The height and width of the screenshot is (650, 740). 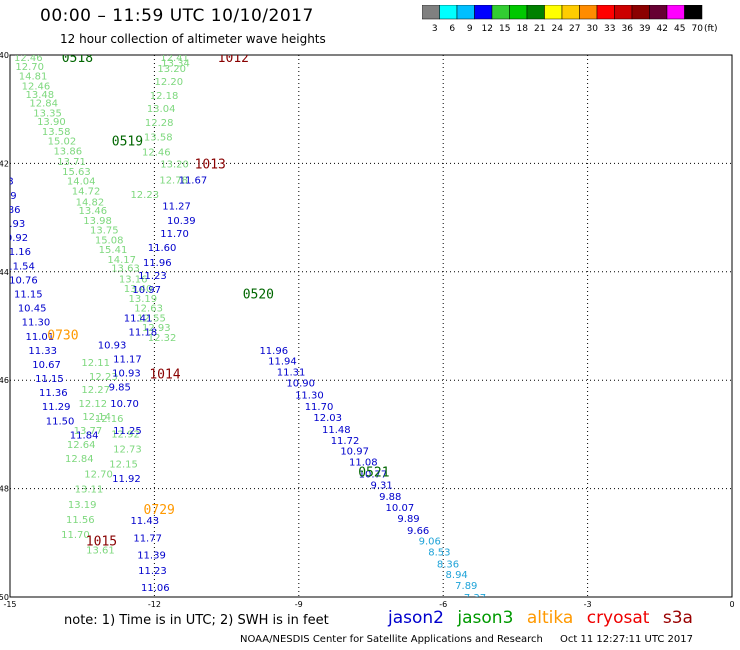 I want to click on scale-swatch, so click(x=693, y=12).